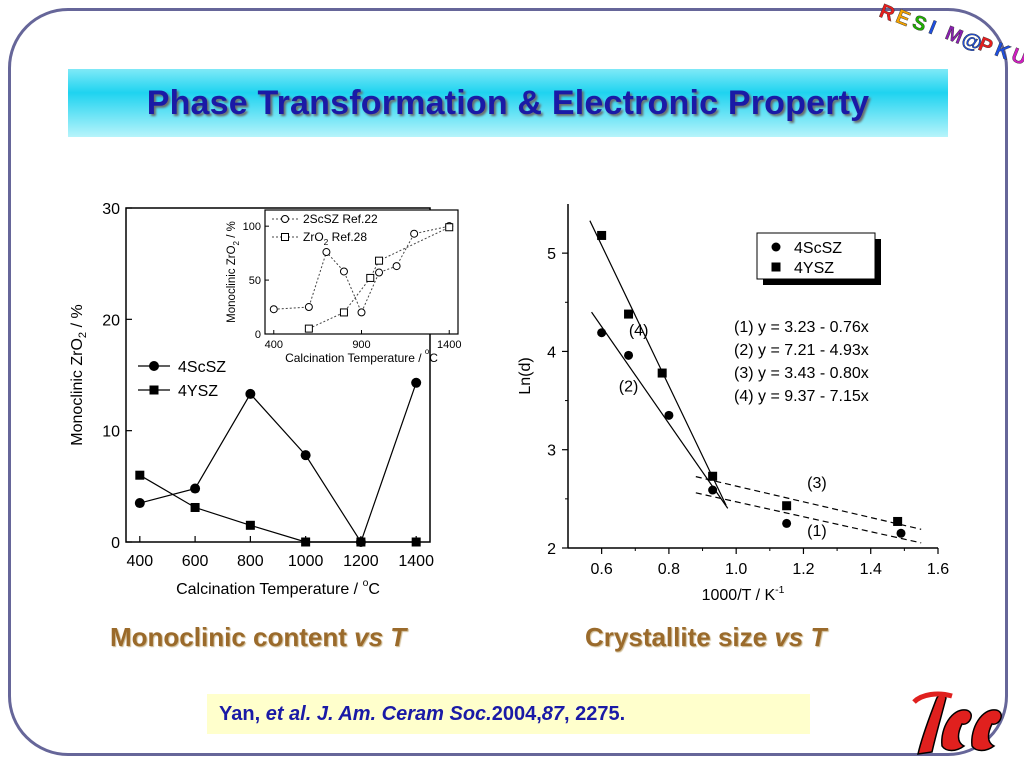  What do you see at coordinates (79, 374) in the screenshot?
I see `y-axis-label: Monoclinic ZrO2 / %` at bounding box center [79, 374].